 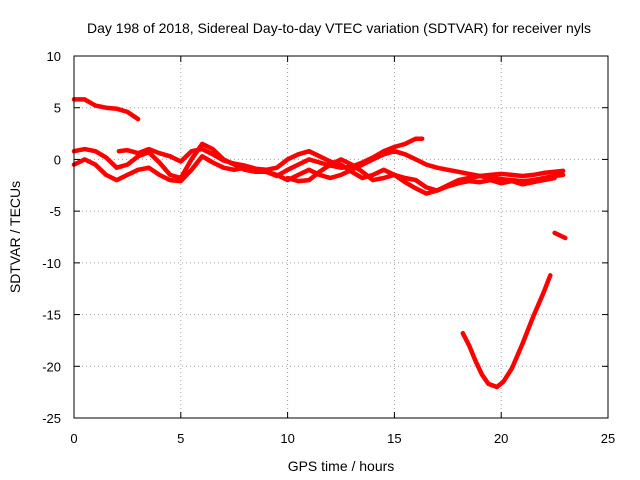 I want to click on y-tick-label: -20, so click(x=51, y=366).